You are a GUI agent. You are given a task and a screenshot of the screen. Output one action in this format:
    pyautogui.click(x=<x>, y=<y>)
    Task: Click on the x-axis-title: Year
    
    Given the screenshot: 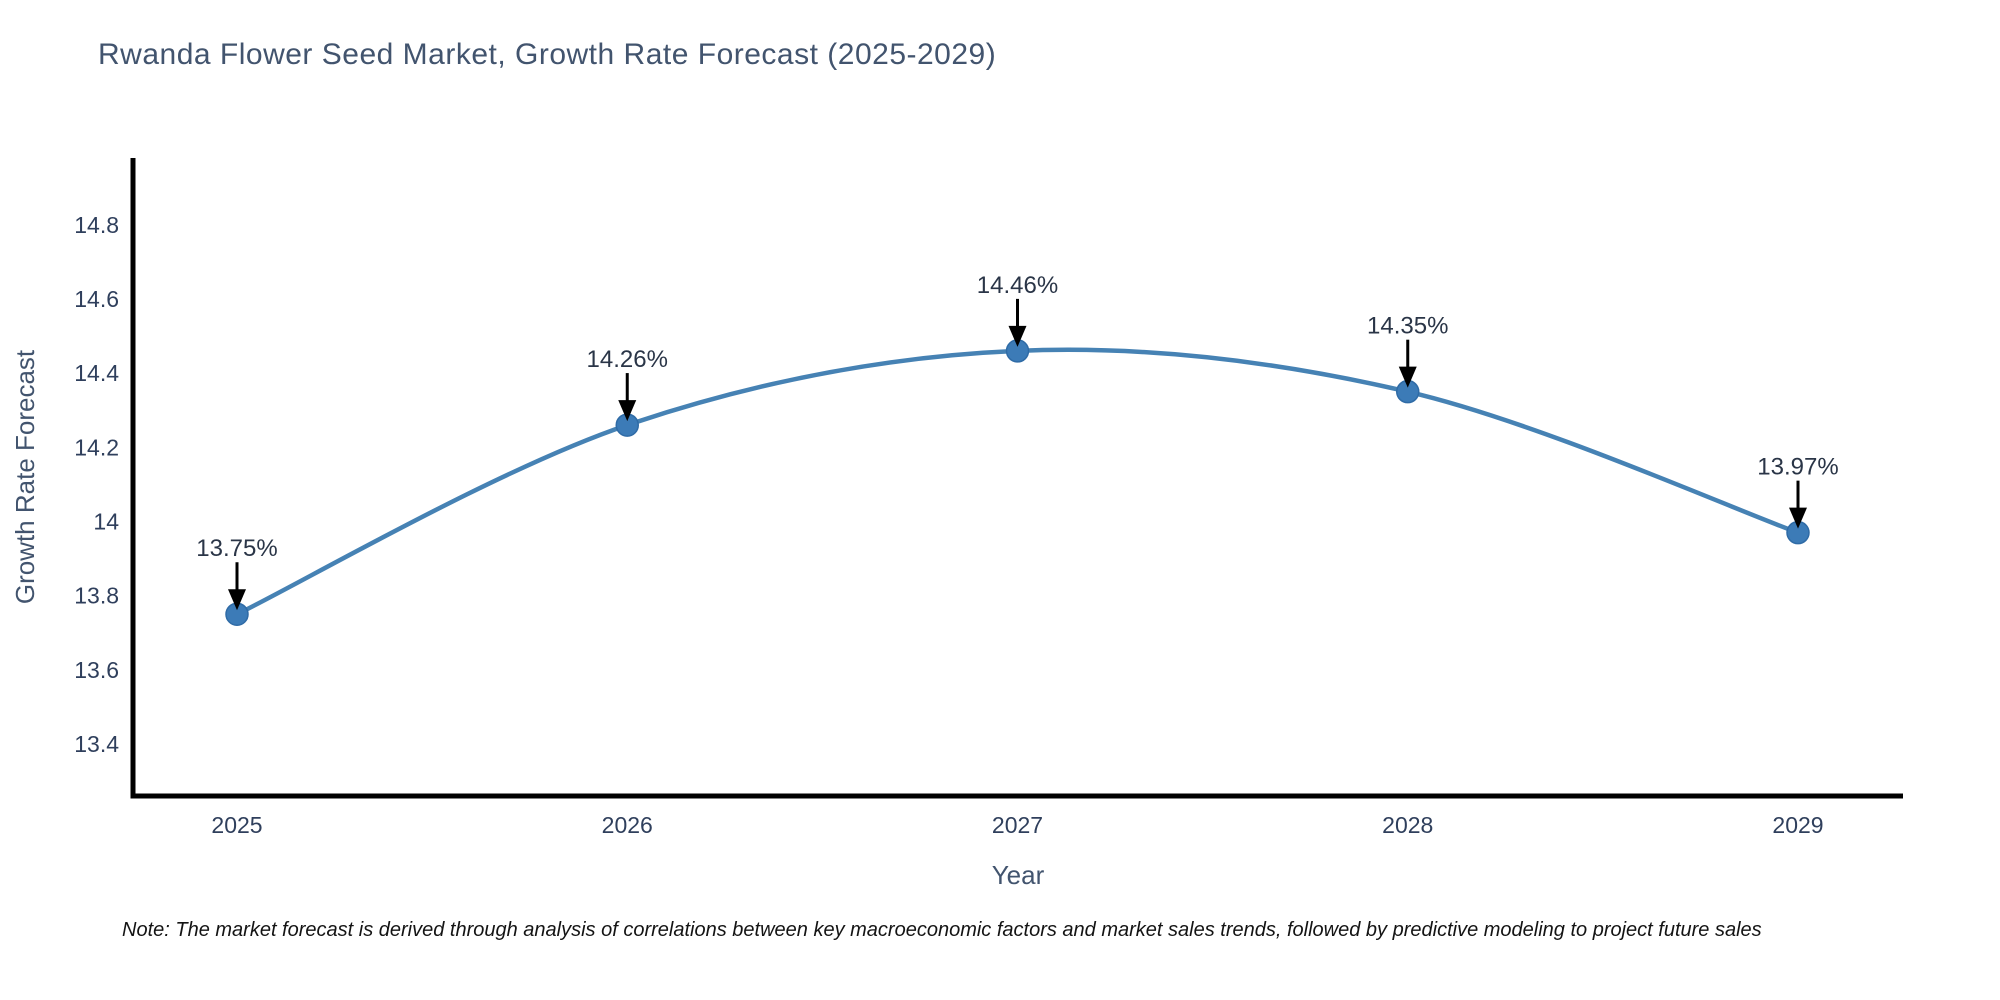 What is the action you would take?
    pyautogui.click(x=1018, y=875)
    